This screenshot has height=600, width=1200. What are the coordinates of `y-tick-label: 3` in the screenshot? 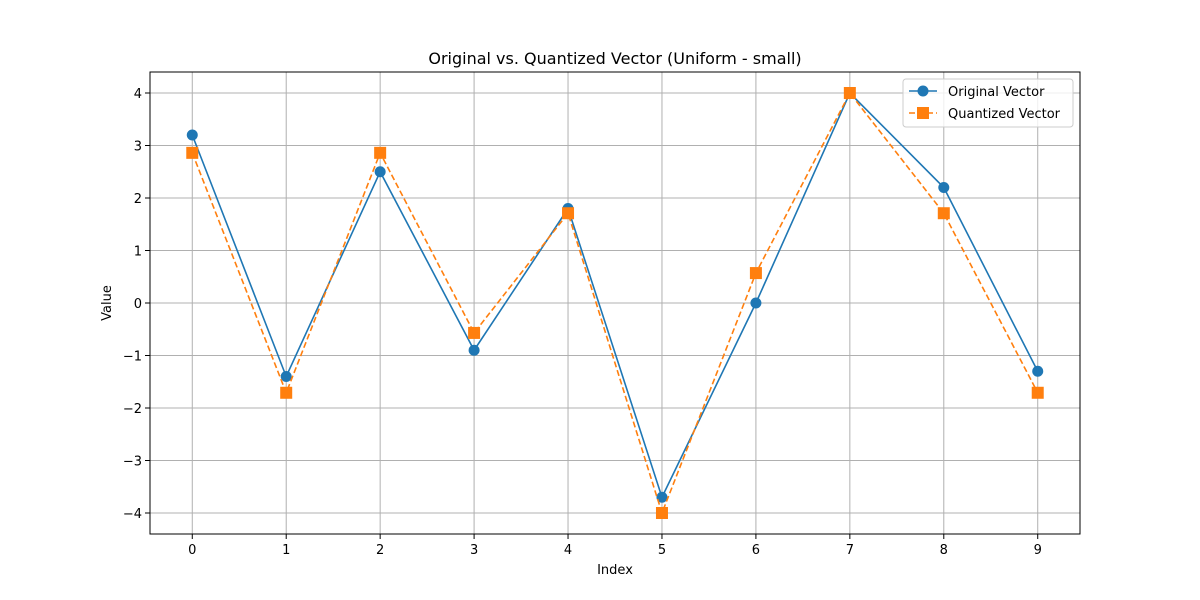 It's located at (138, 147).